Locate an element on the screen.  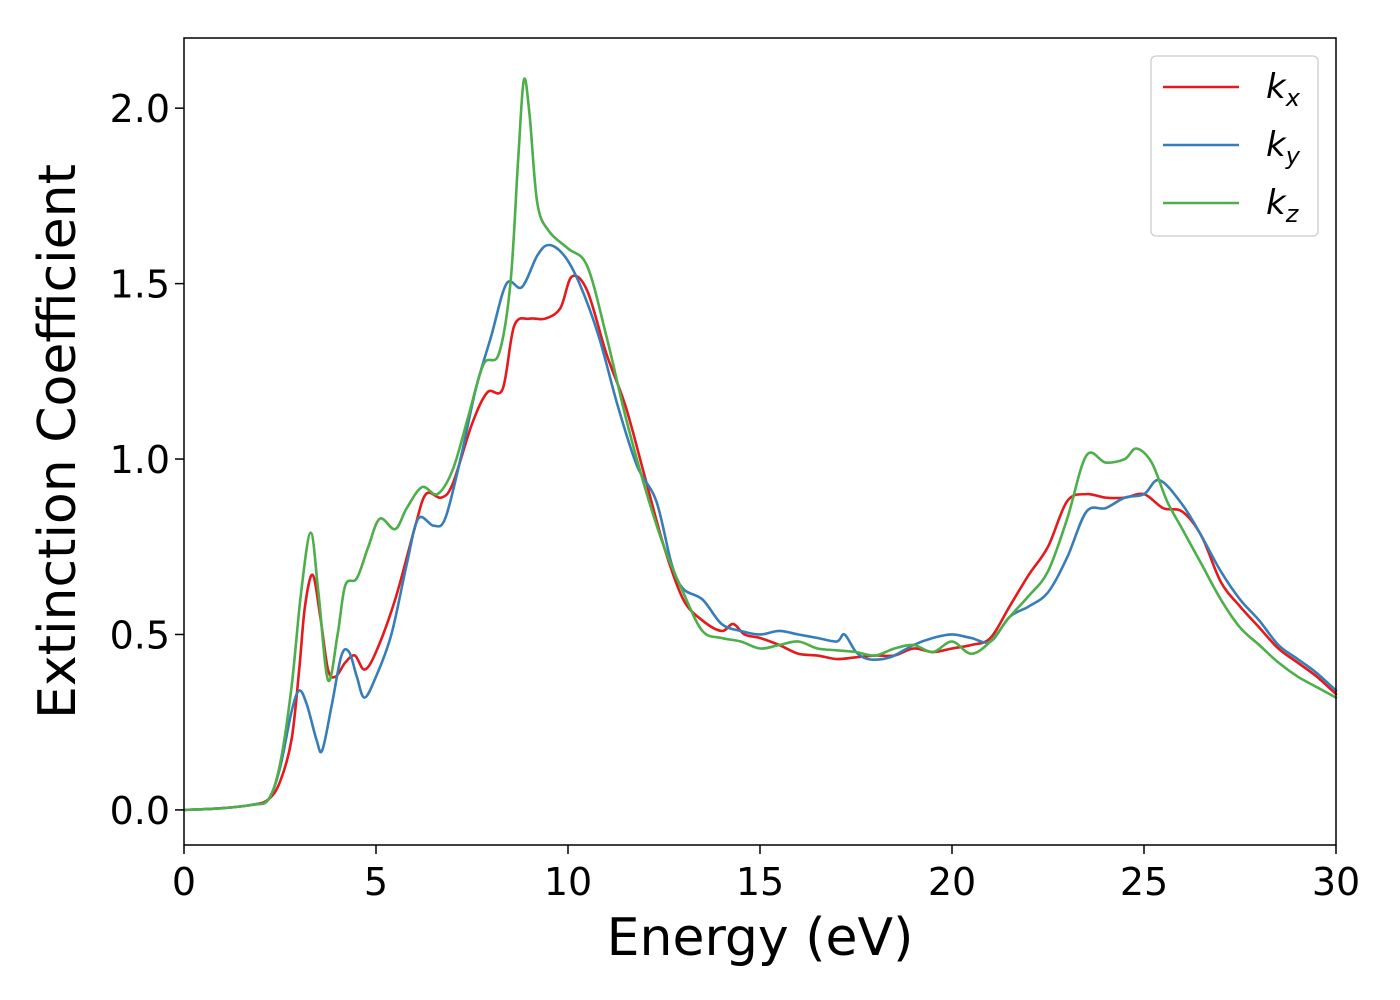
y-tick-label: 0.5 is located at coordinates (140, 635).